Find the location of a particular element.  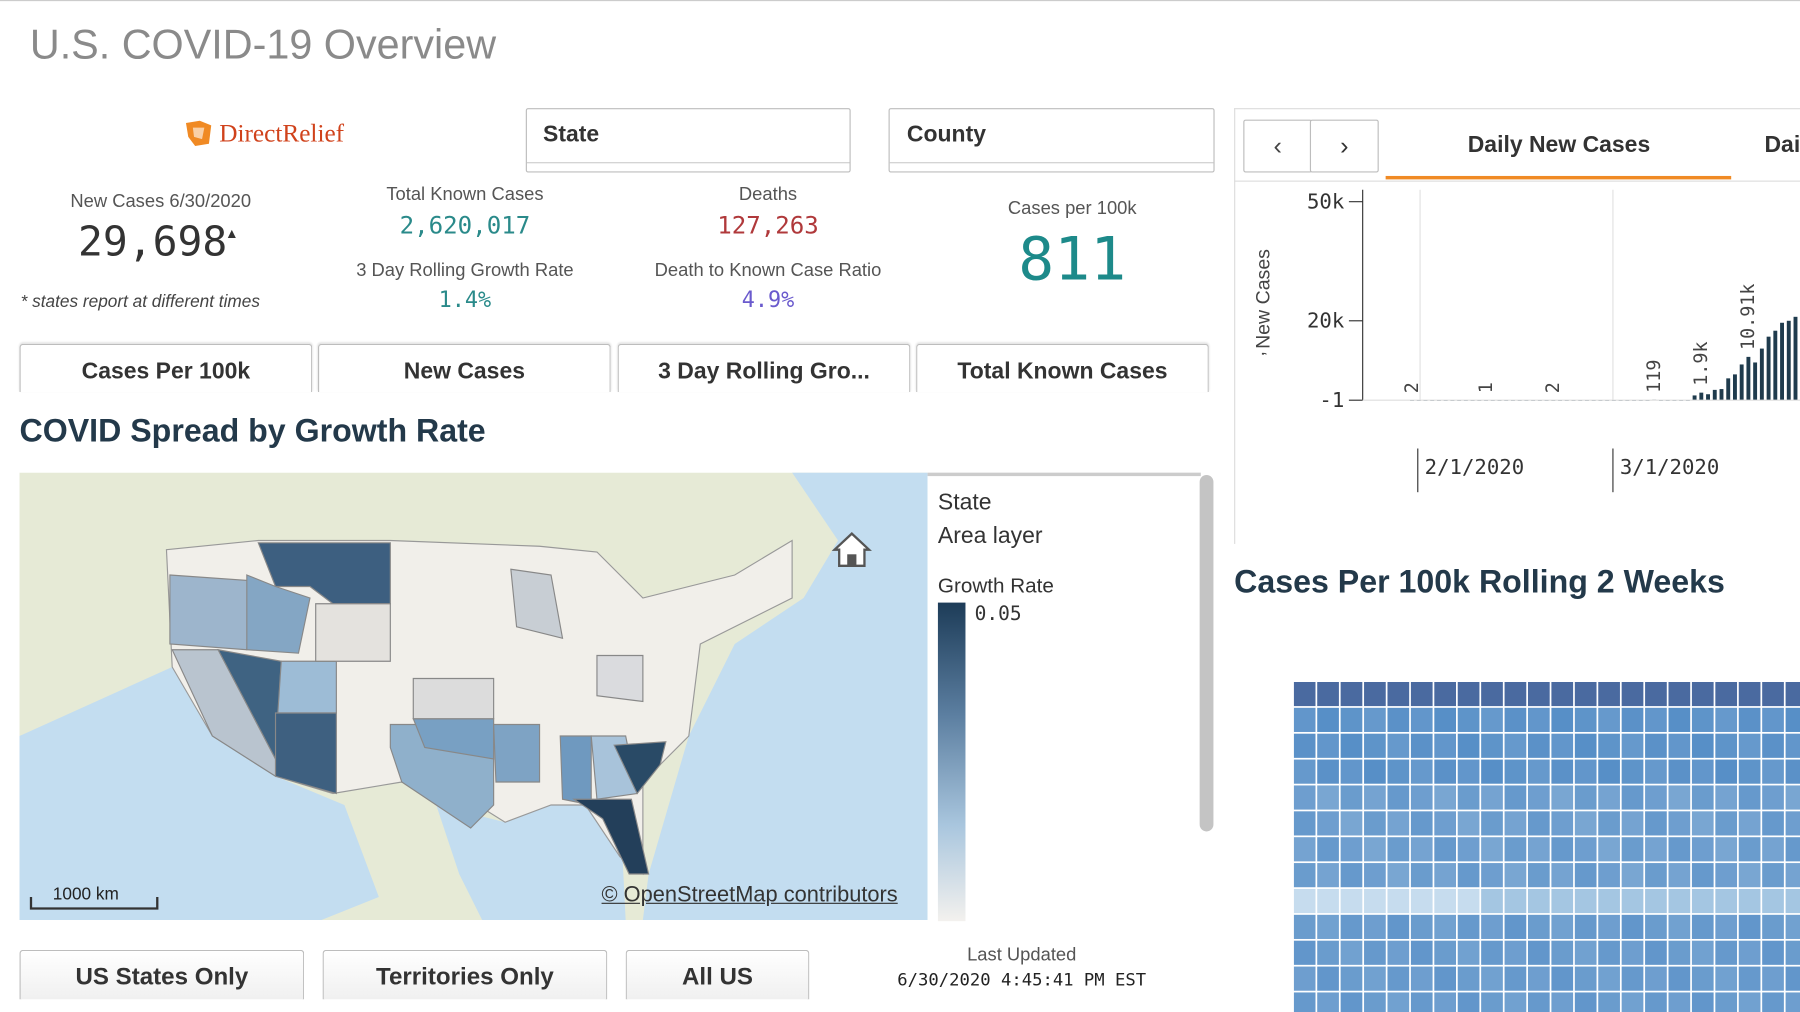

legend-sublayer: Area layer is located at coordinates (990, 536).